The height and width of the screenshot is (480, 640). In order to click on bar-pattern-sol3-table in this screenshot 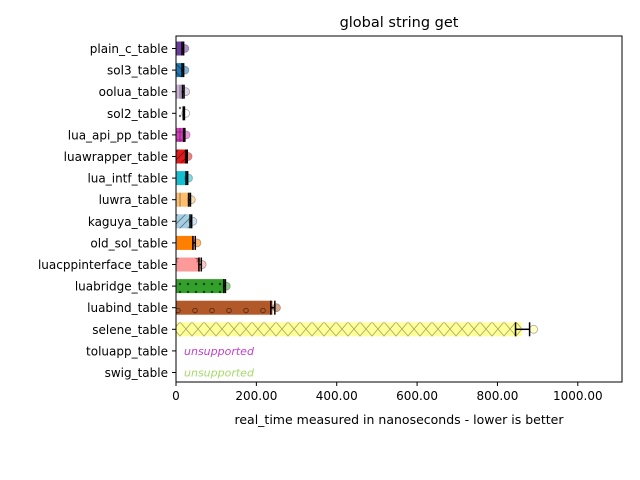, I will do `click(179, 70)`.